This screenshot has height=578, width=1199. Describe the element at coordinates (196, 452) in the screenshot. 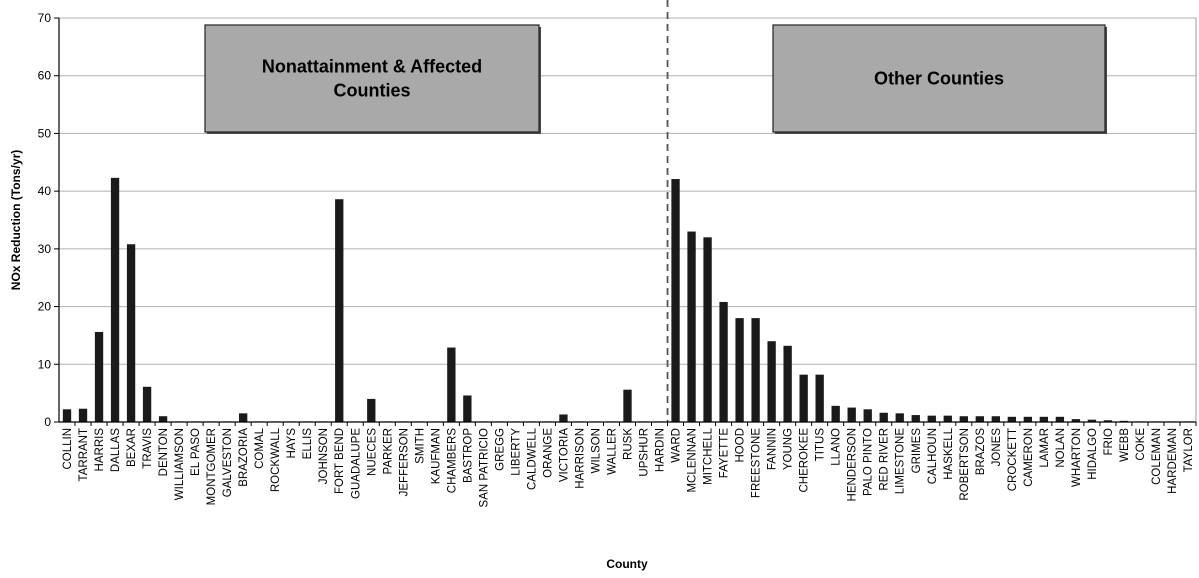

I see `x-tick-label: EL PASO` at that location.